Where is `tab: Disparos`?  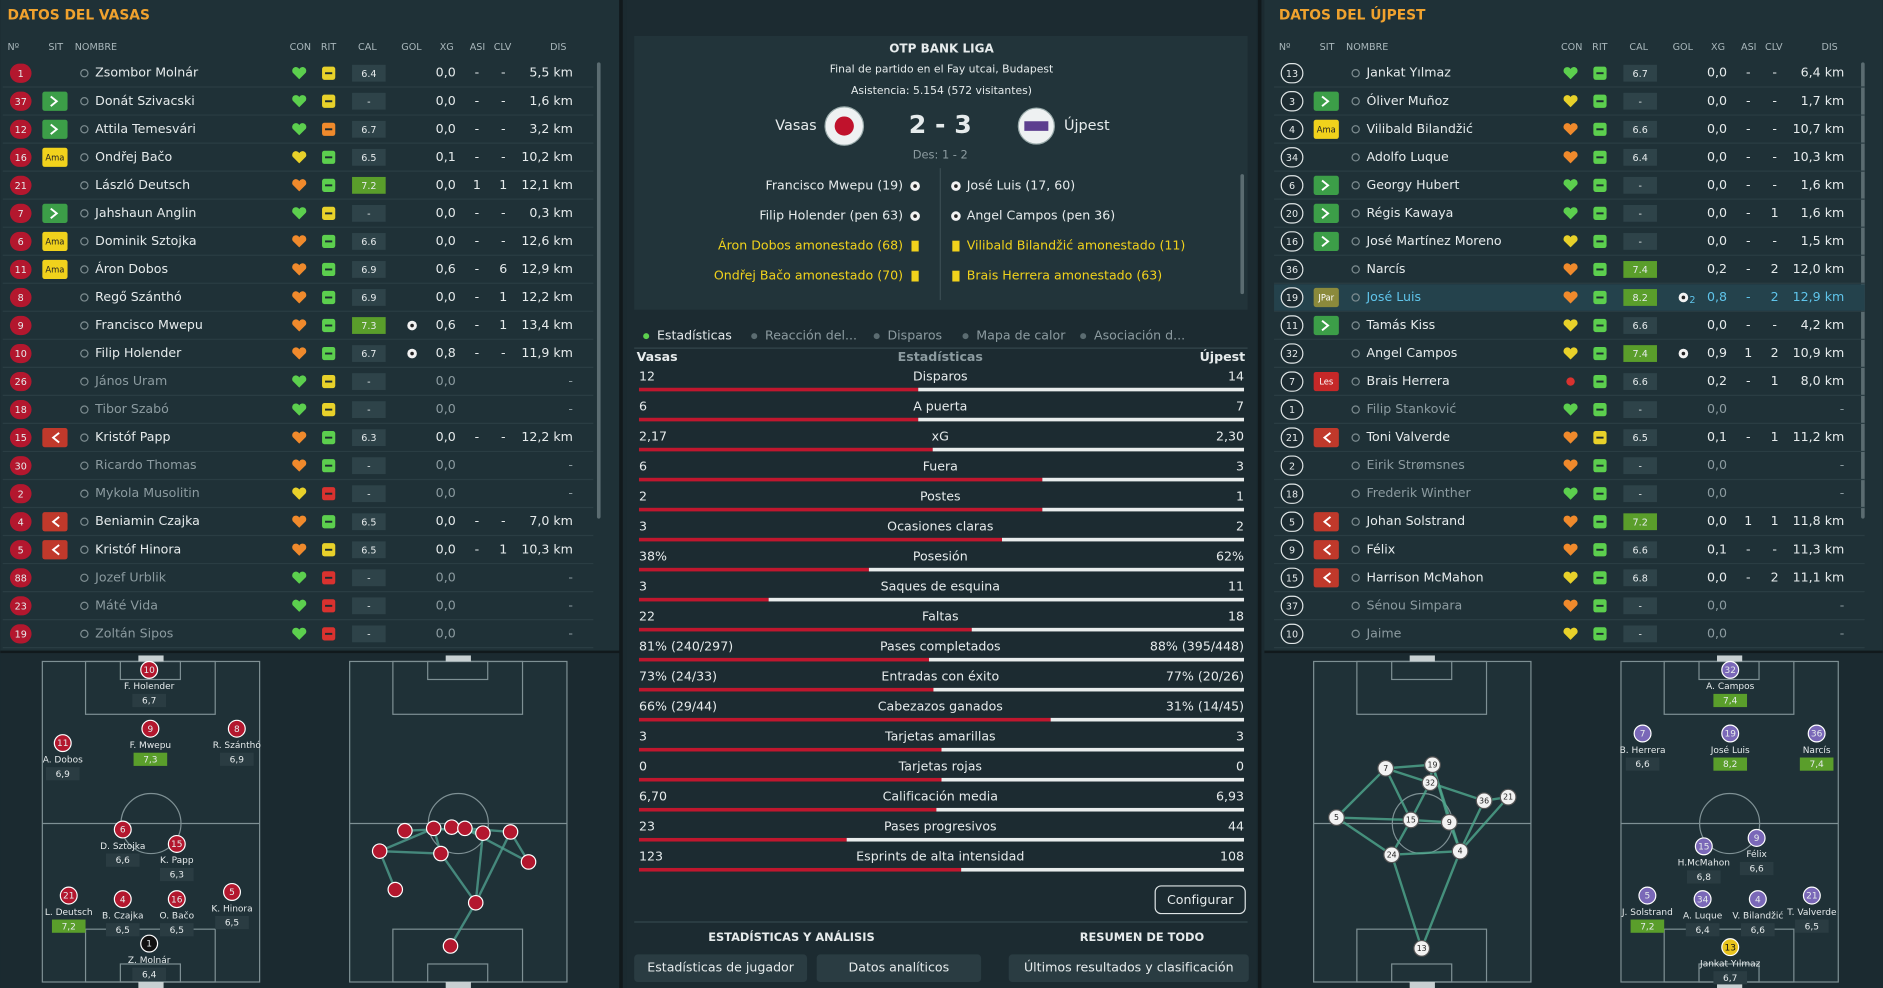
tab: Disparos is located at coordinates (914, 335).